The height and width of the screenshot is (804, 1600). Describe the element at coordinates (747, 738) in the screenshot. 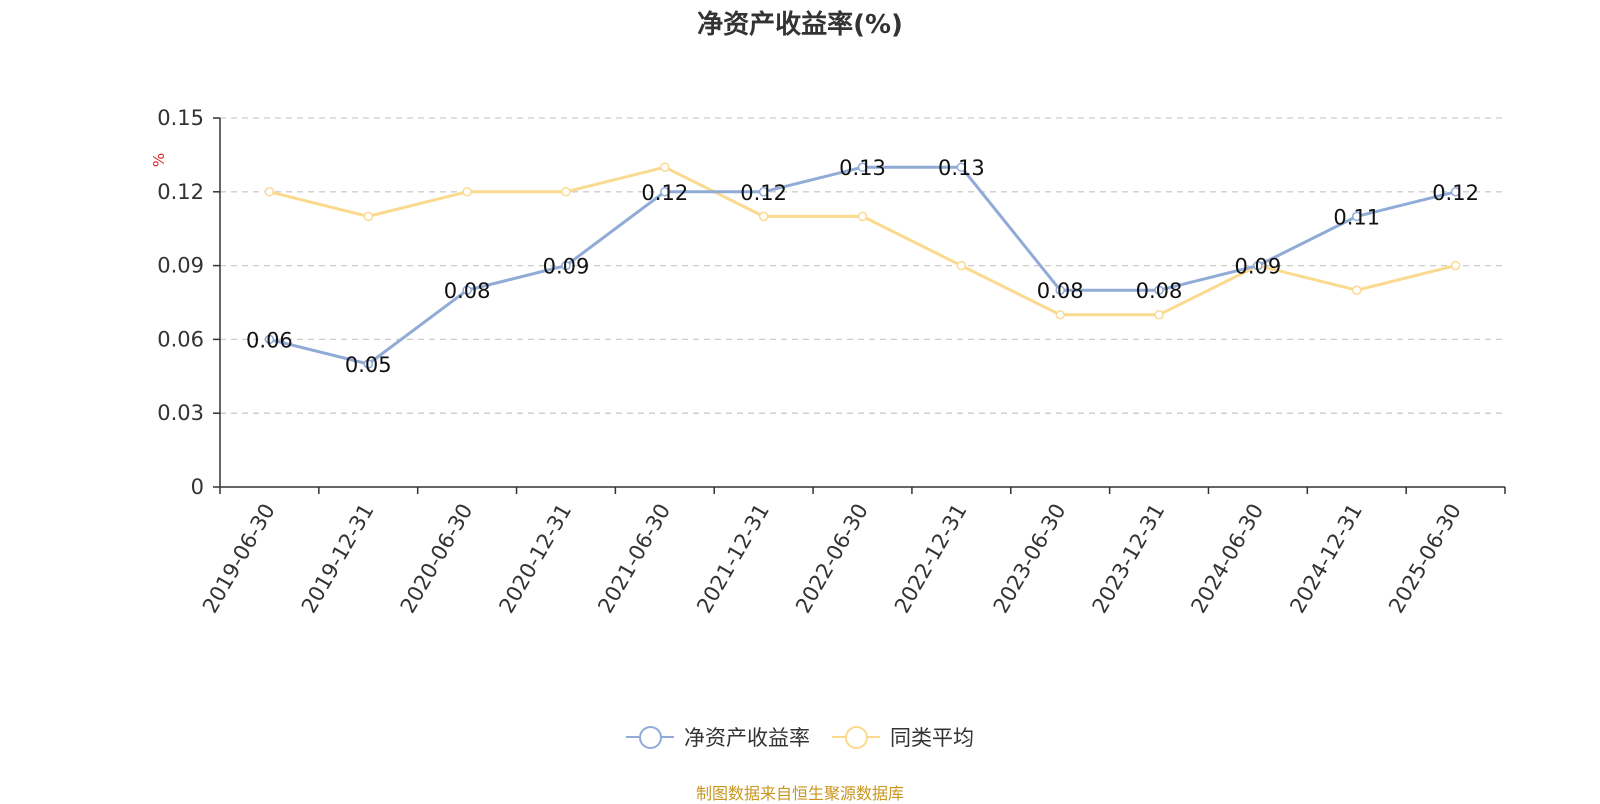

I see `legend-label-roe: 净资产收益率` at that location.